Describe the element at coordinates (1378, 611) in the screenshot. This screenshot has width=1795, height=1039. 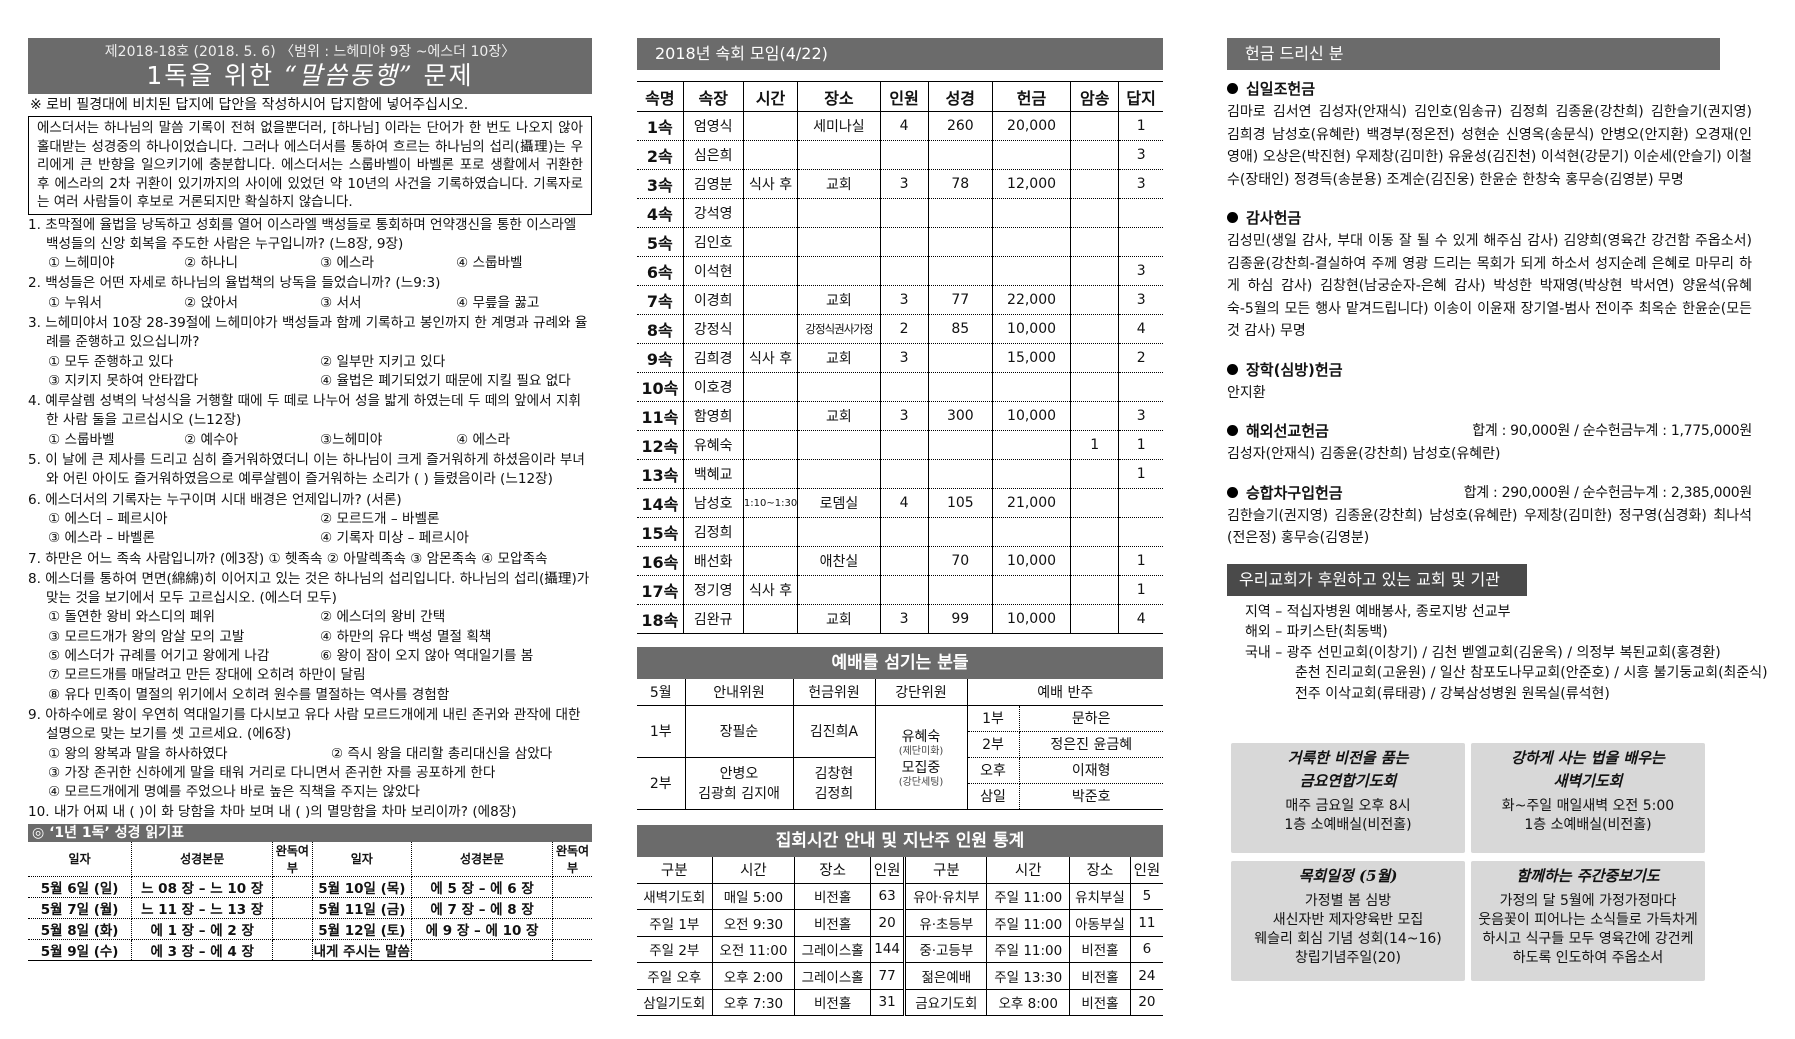
I see `supported-church-line: 지역 – 적십자병원 예배봉사, 종로지방 선교부` at that location.